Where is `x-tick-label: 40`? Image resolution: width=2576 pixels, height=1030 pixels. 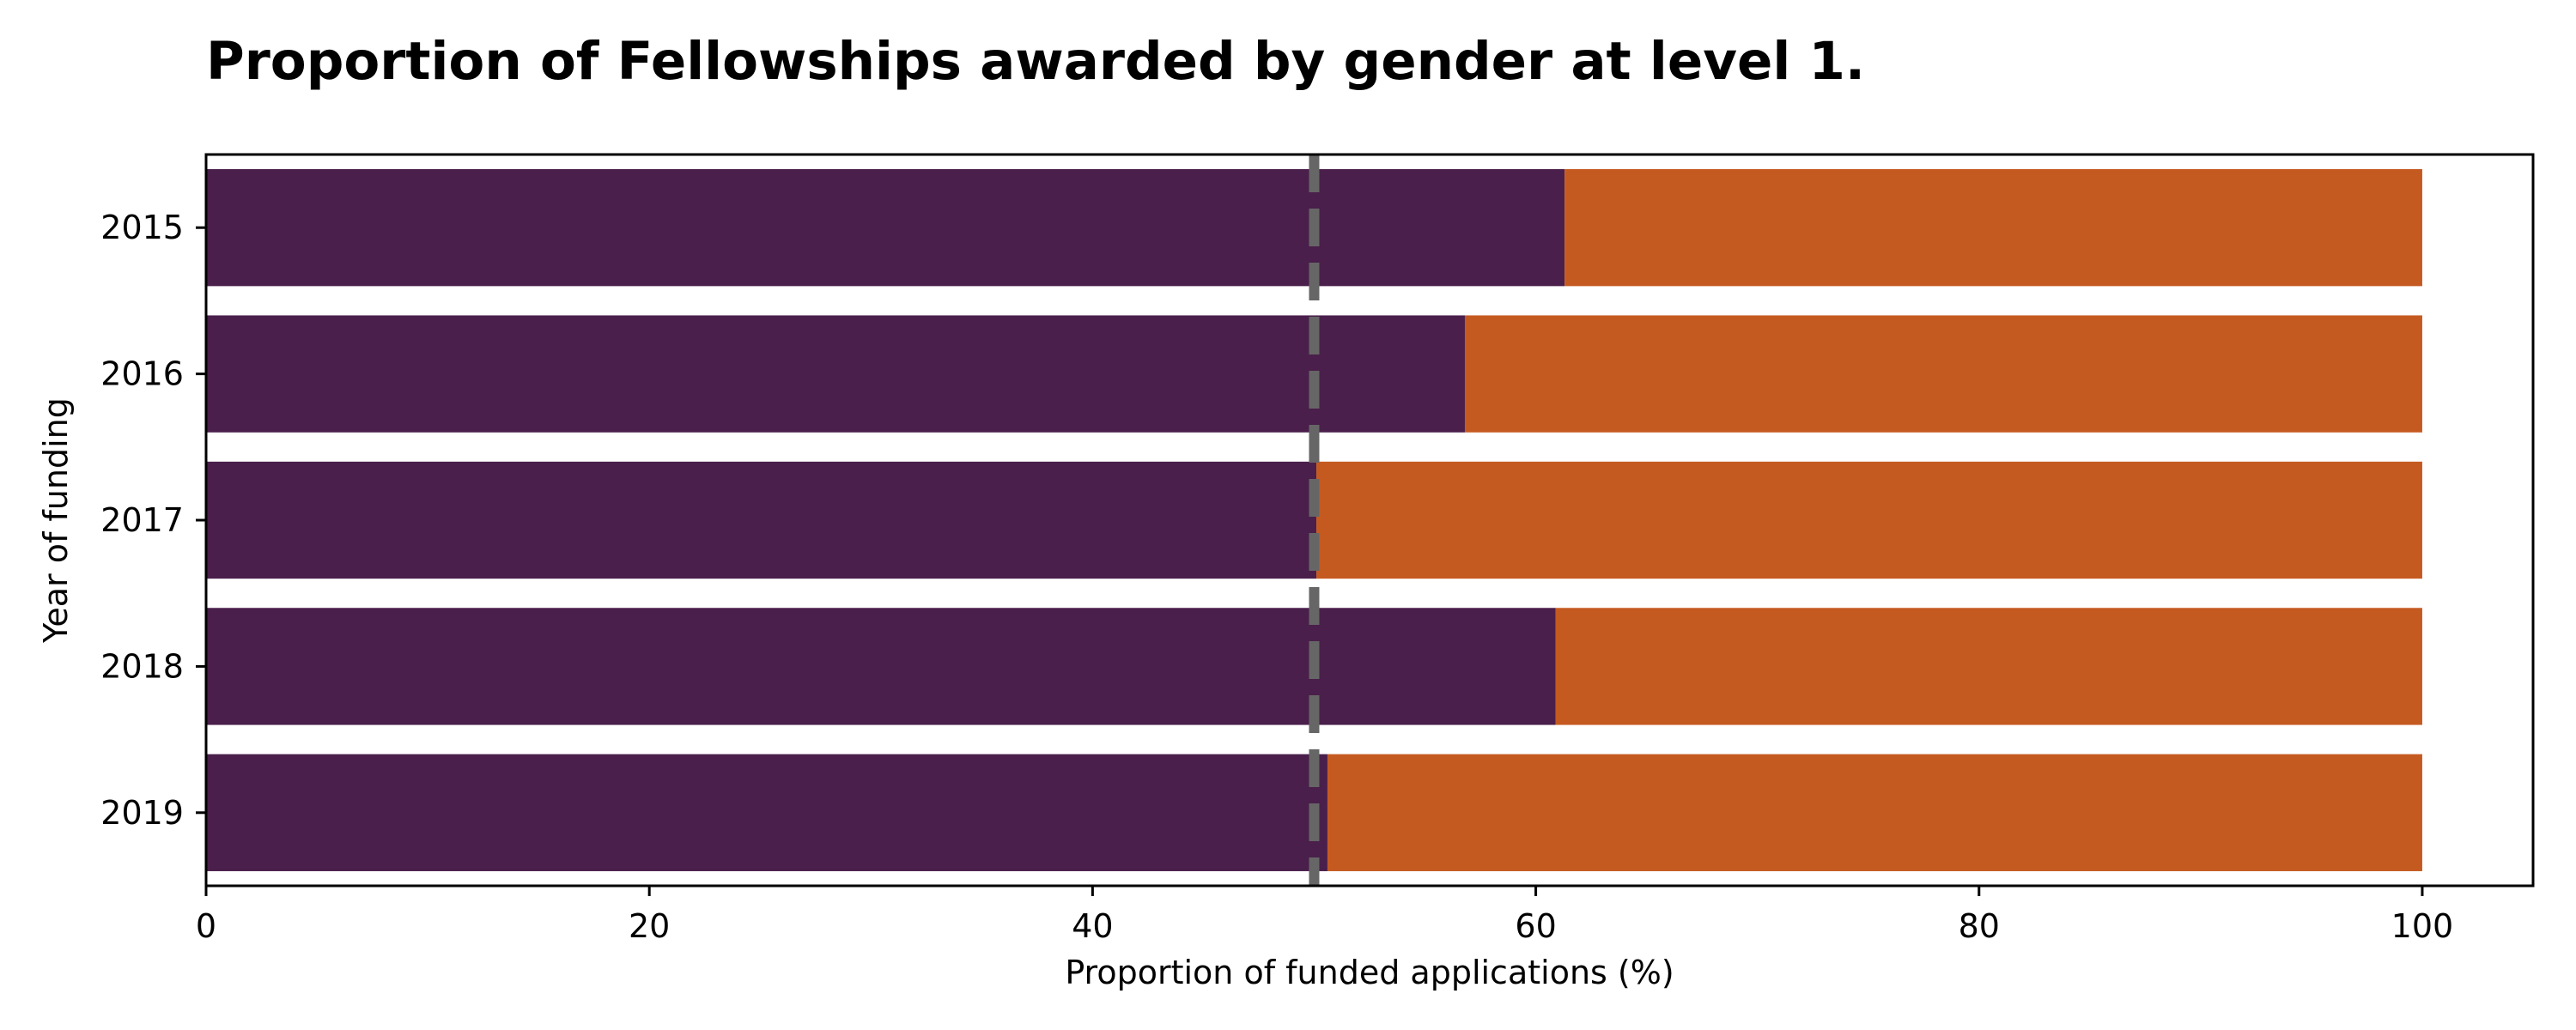 x-tick-label: 40 is located at coordinates (1092, 926).